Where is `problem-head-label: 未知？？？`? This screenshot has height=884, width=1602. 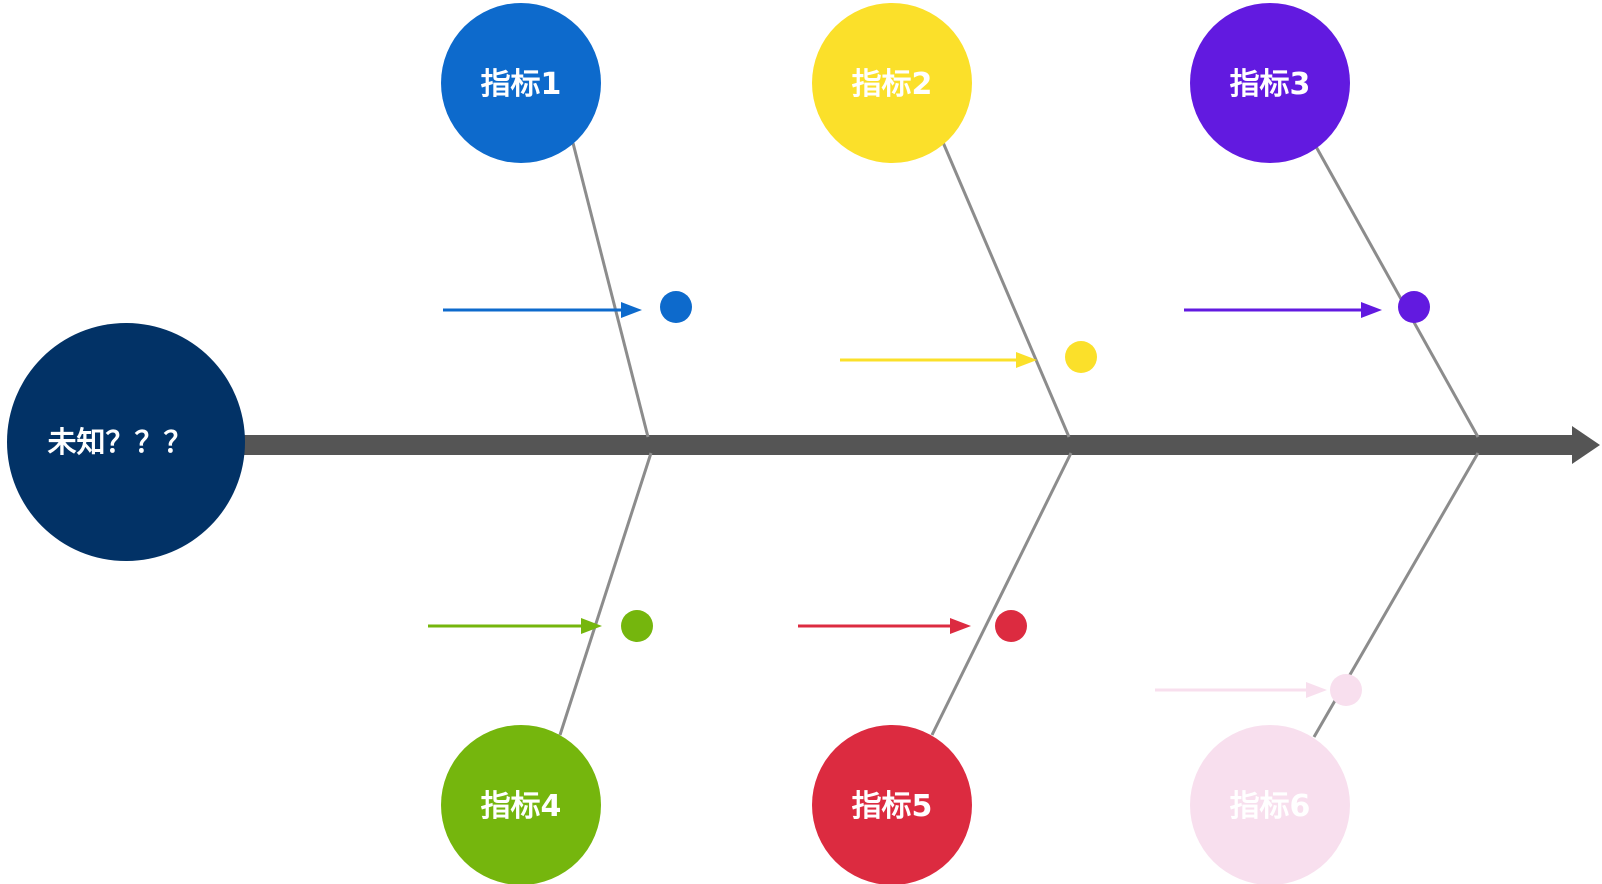 problem-head-label: 未知？？？ is located at coordinates (119, 442).